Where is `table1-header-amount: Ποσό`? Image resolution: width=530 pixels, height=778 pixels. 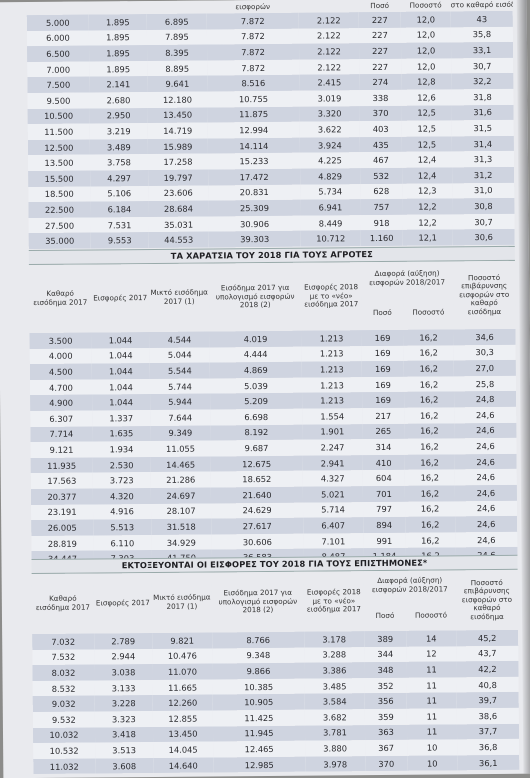
table1-header-amount: Ποσό is located at coordinates (379, 6).